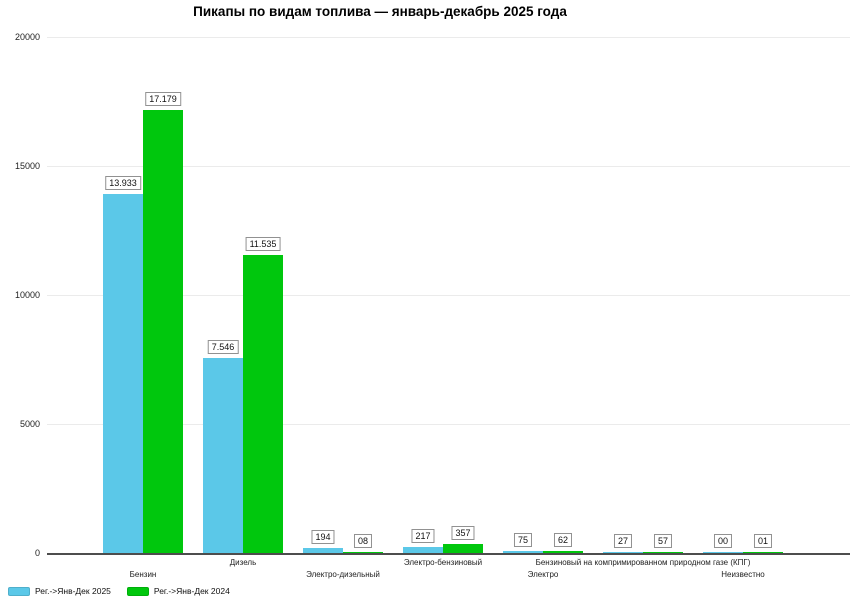 This screenshot has width=850, height=605. What do you see at coordinates (73, 591) in the screenshot?
I see `legend-label-2025: Рег.->Янв-Дек 2025` at bounding box center [73, 591].